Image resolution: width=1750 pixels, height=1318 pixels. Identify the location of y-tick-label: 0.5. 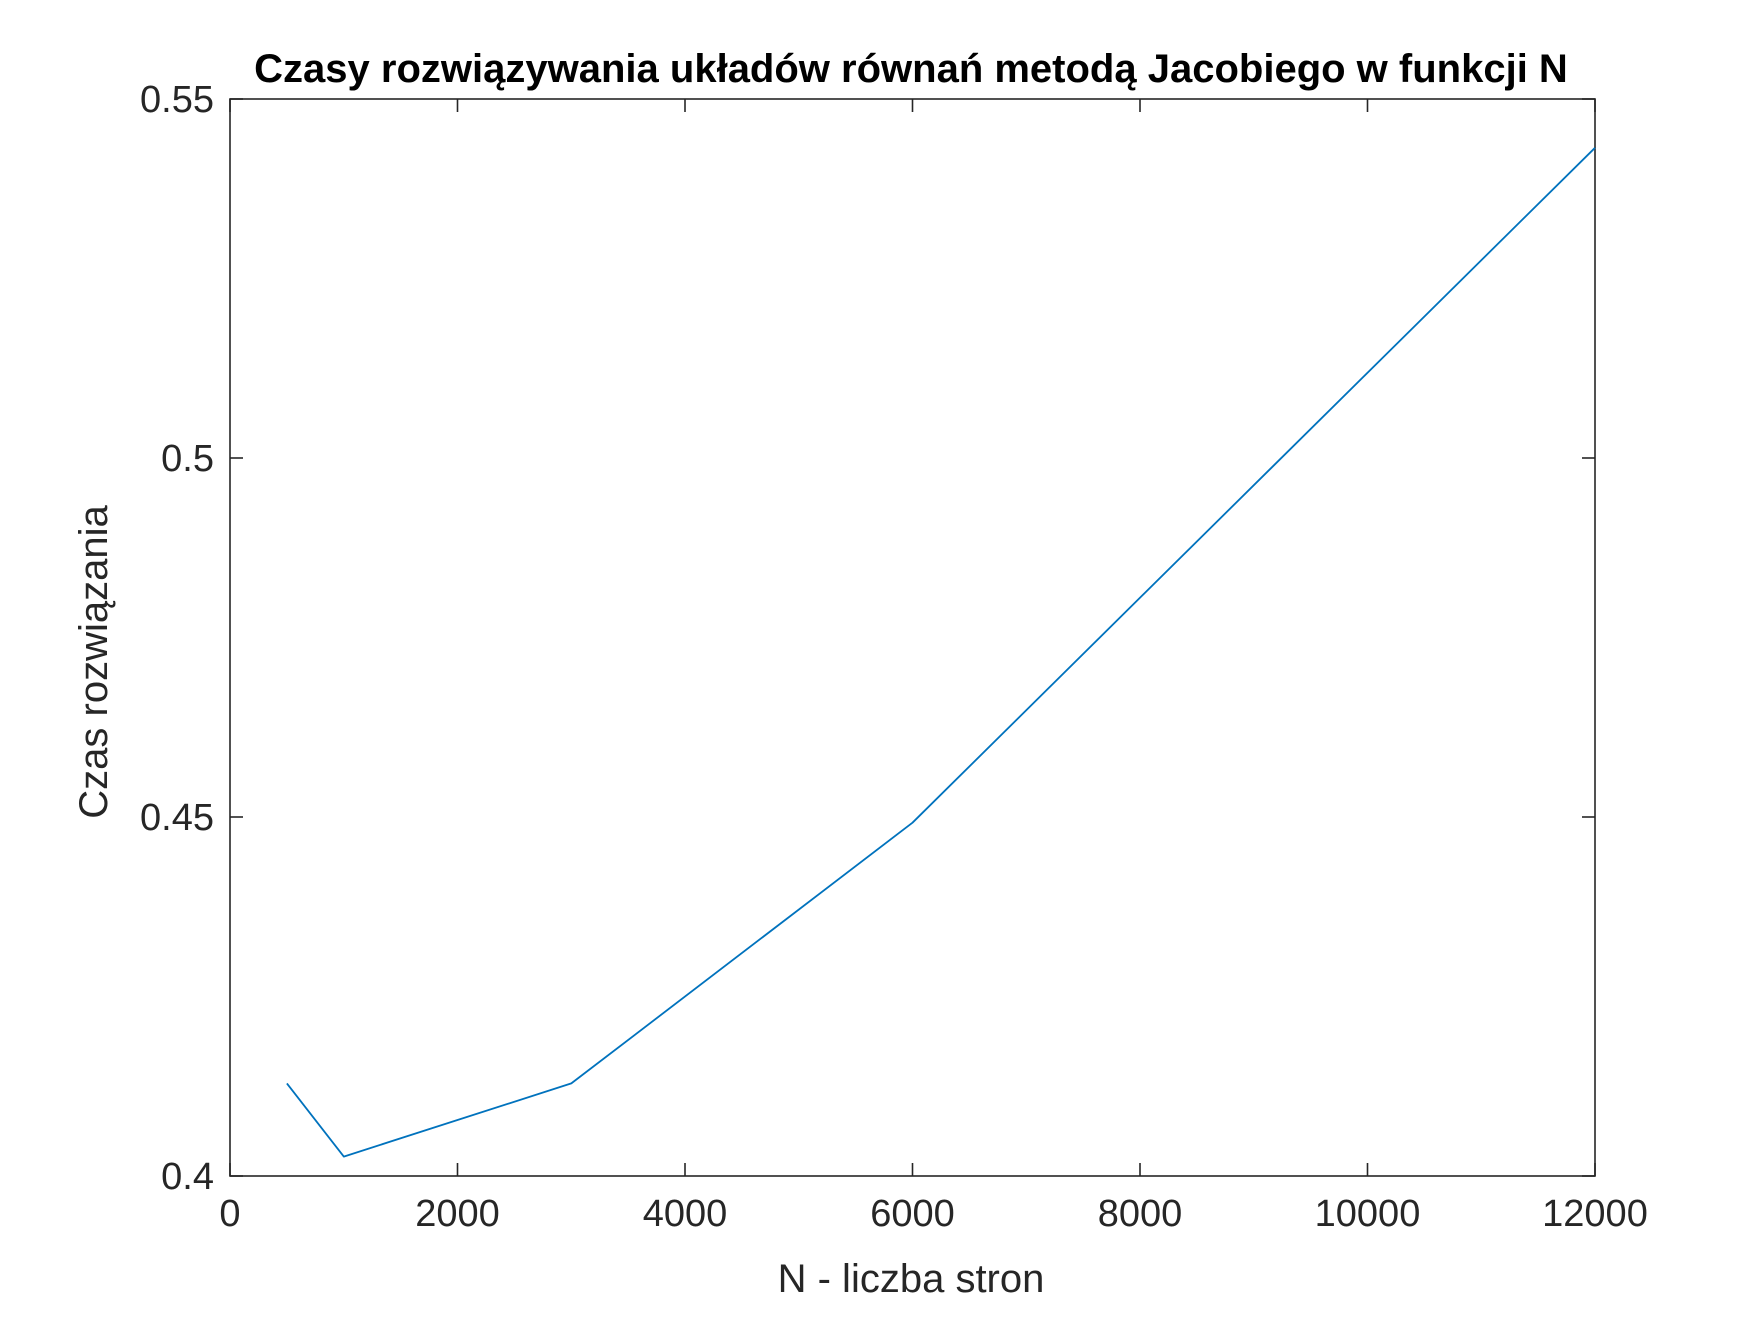
(187, 459).